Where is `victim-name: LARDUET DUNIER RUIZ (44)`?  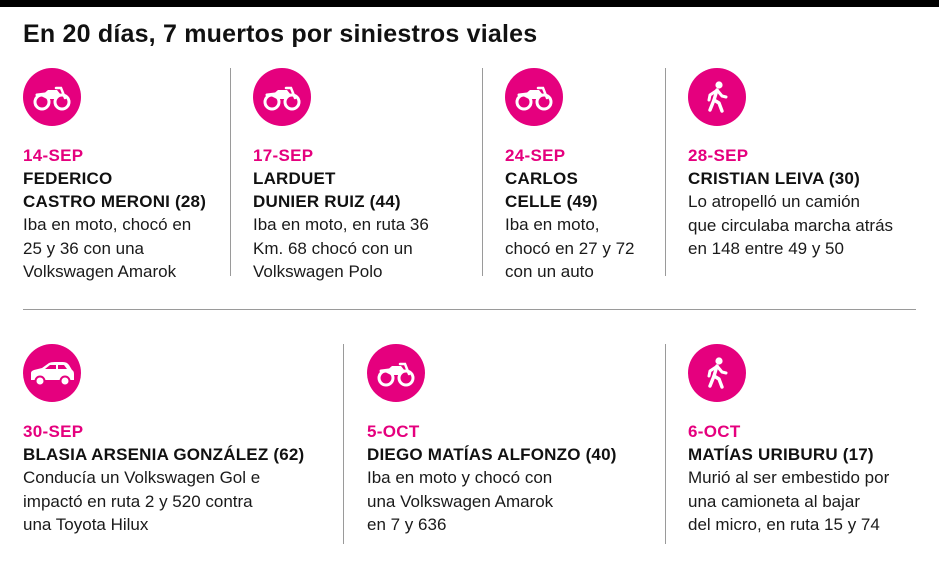
victim-name: LARDUET DUNIER RUIZ (44) is located at coordinates (363, 190).